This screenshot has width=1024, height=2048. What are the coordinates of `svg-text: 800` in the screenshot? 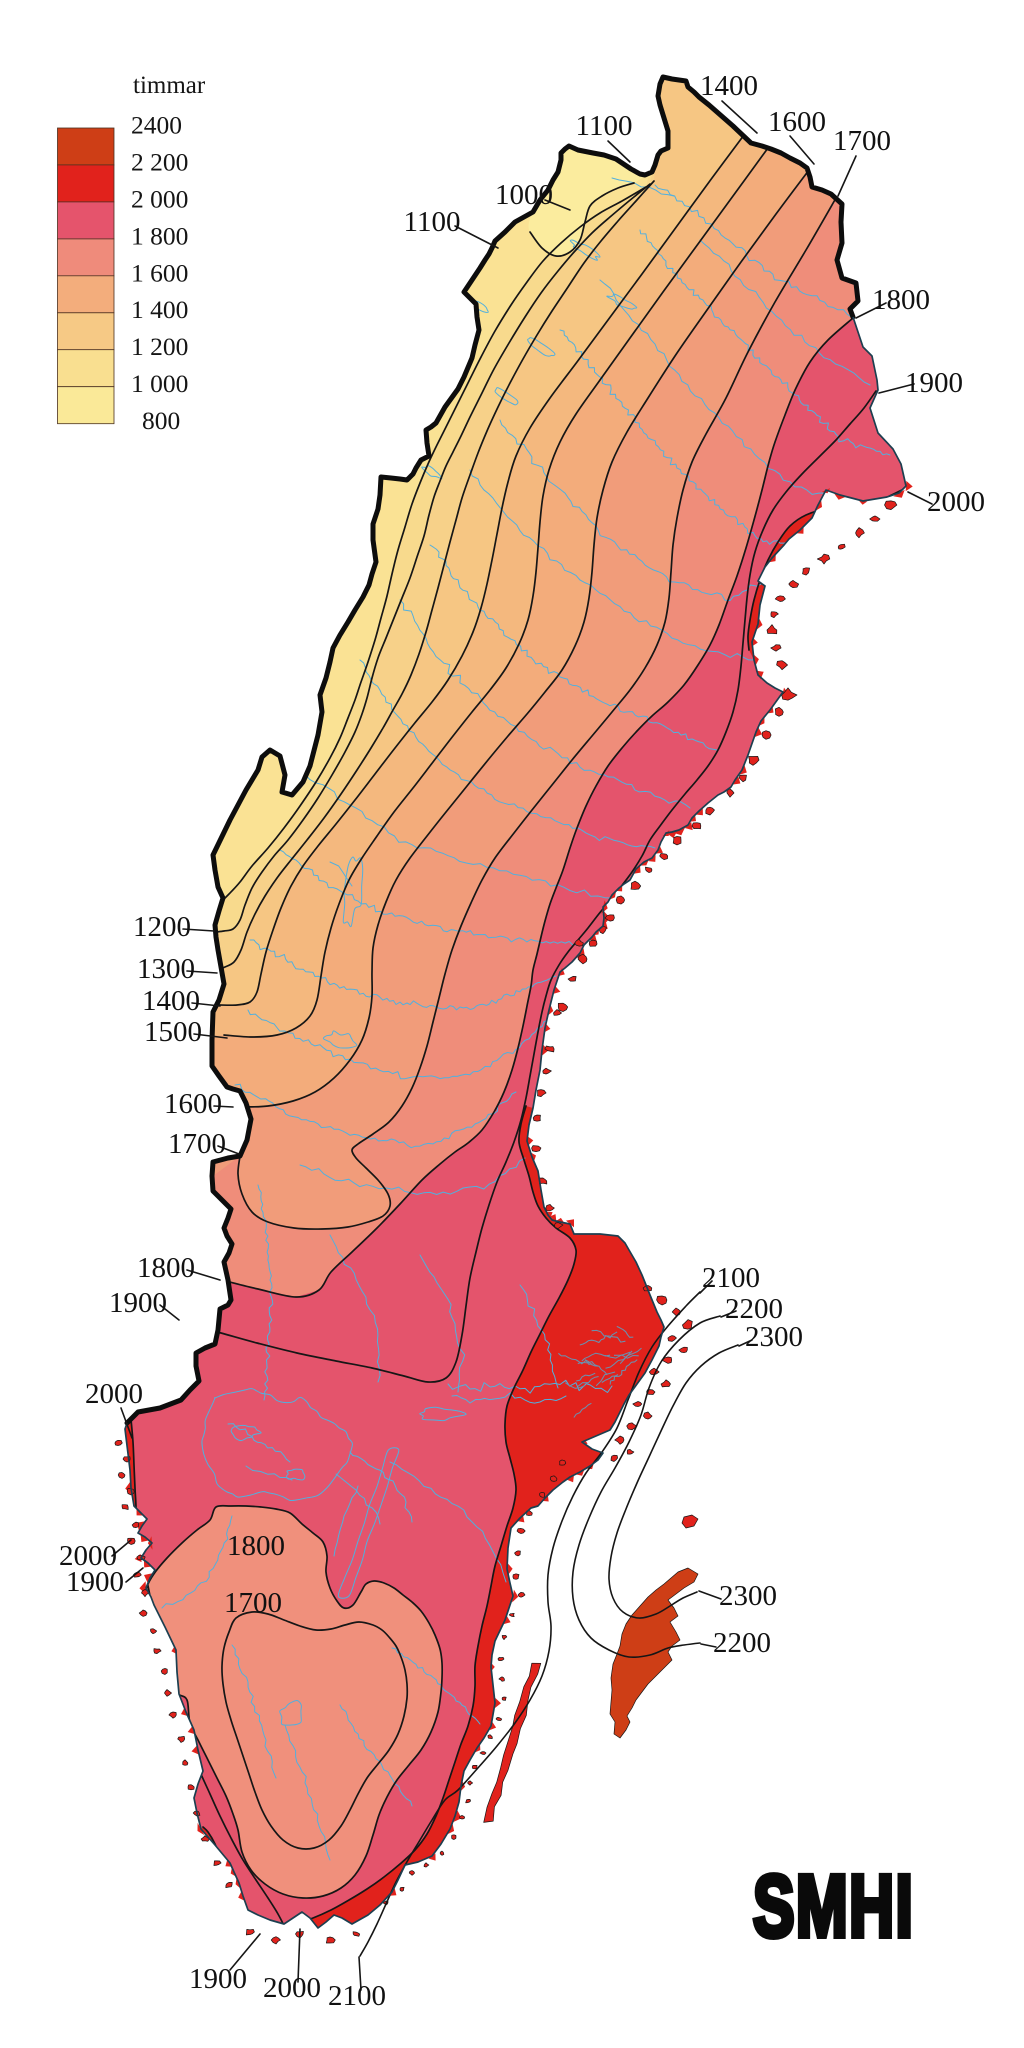 It's located at (161, 420).